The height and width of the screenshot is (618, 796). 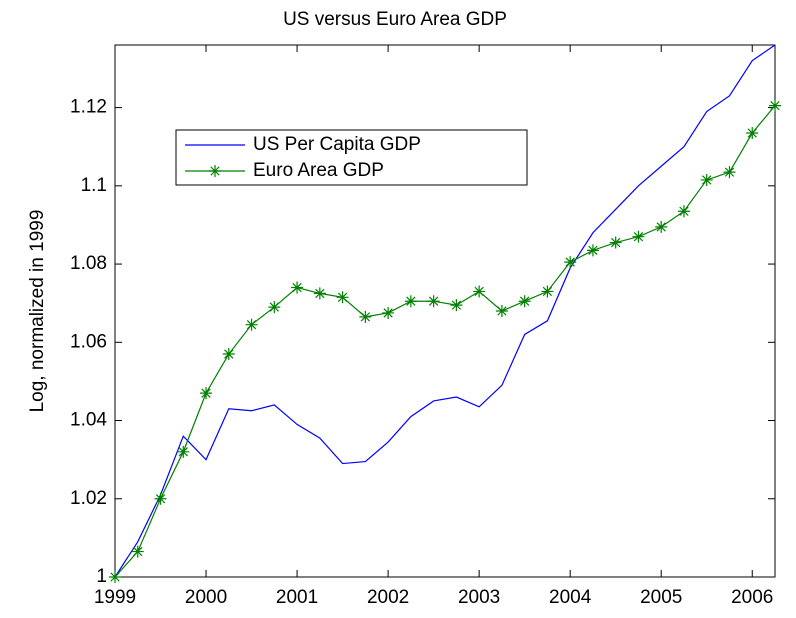 I want to click on chart-title: US versus Euro Area GDP, so click(x=395, y=19).